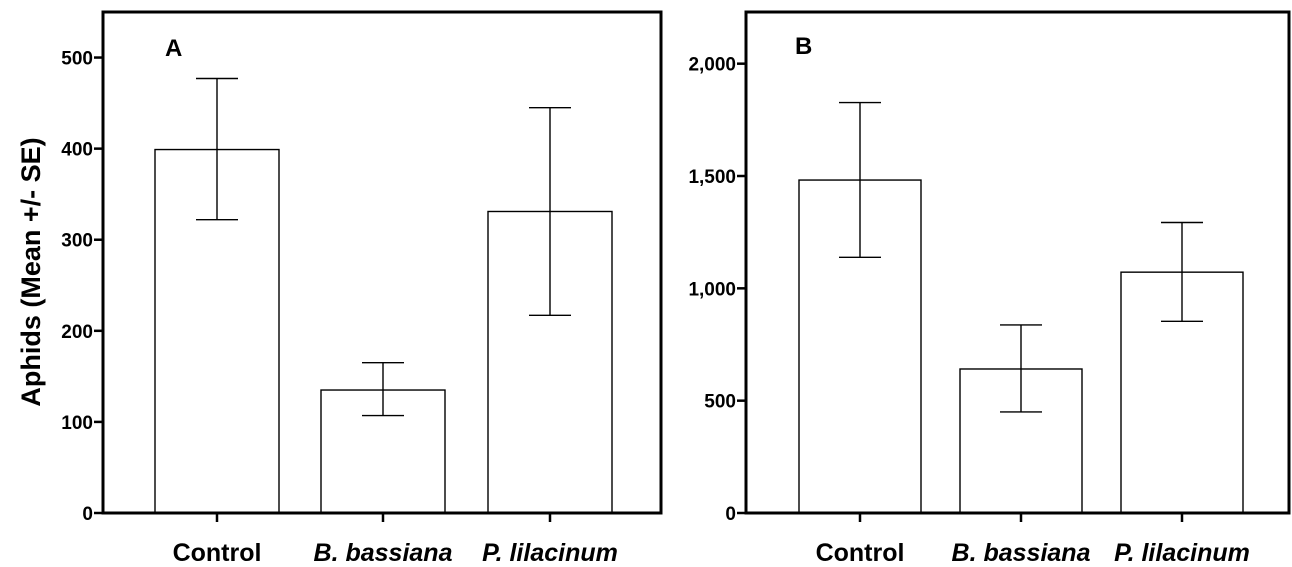  What do you see at coordinates (712, 177) in the screenshot?
I see `y-tick-label: 1,500` at bounding box center [712, 177].